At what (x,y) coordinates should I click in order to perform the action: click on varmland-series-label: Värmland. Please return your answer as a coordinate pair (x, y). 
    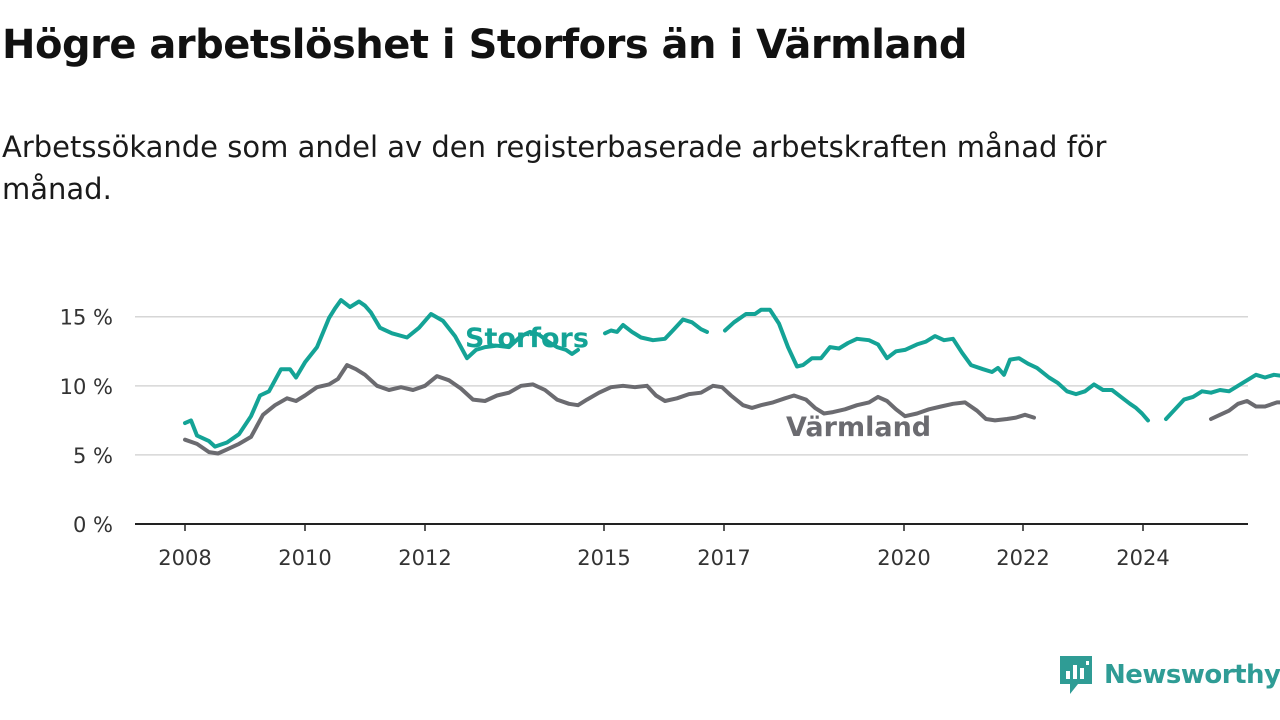
    Looking at the image, I should click on (858, 427).